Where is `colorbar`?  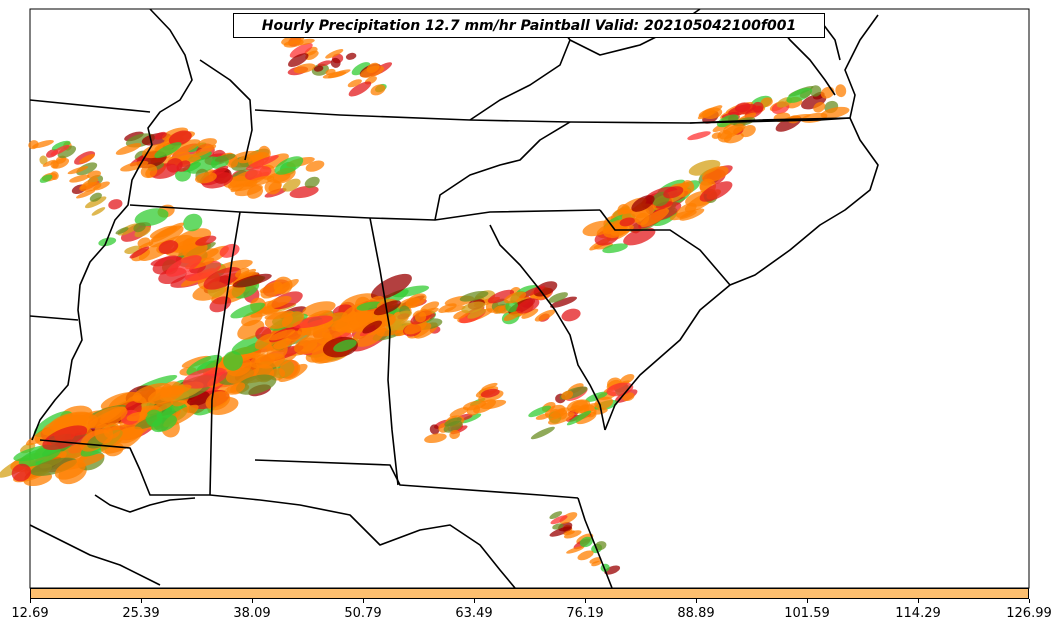 colorbar is located at coordinates (529, 593).